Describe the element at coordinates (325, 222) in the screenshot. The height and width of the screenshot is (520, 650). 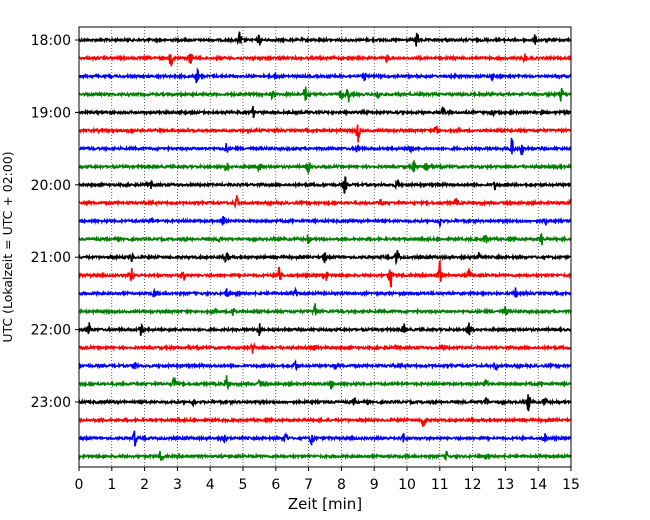
I see `trace-2030` at that location.